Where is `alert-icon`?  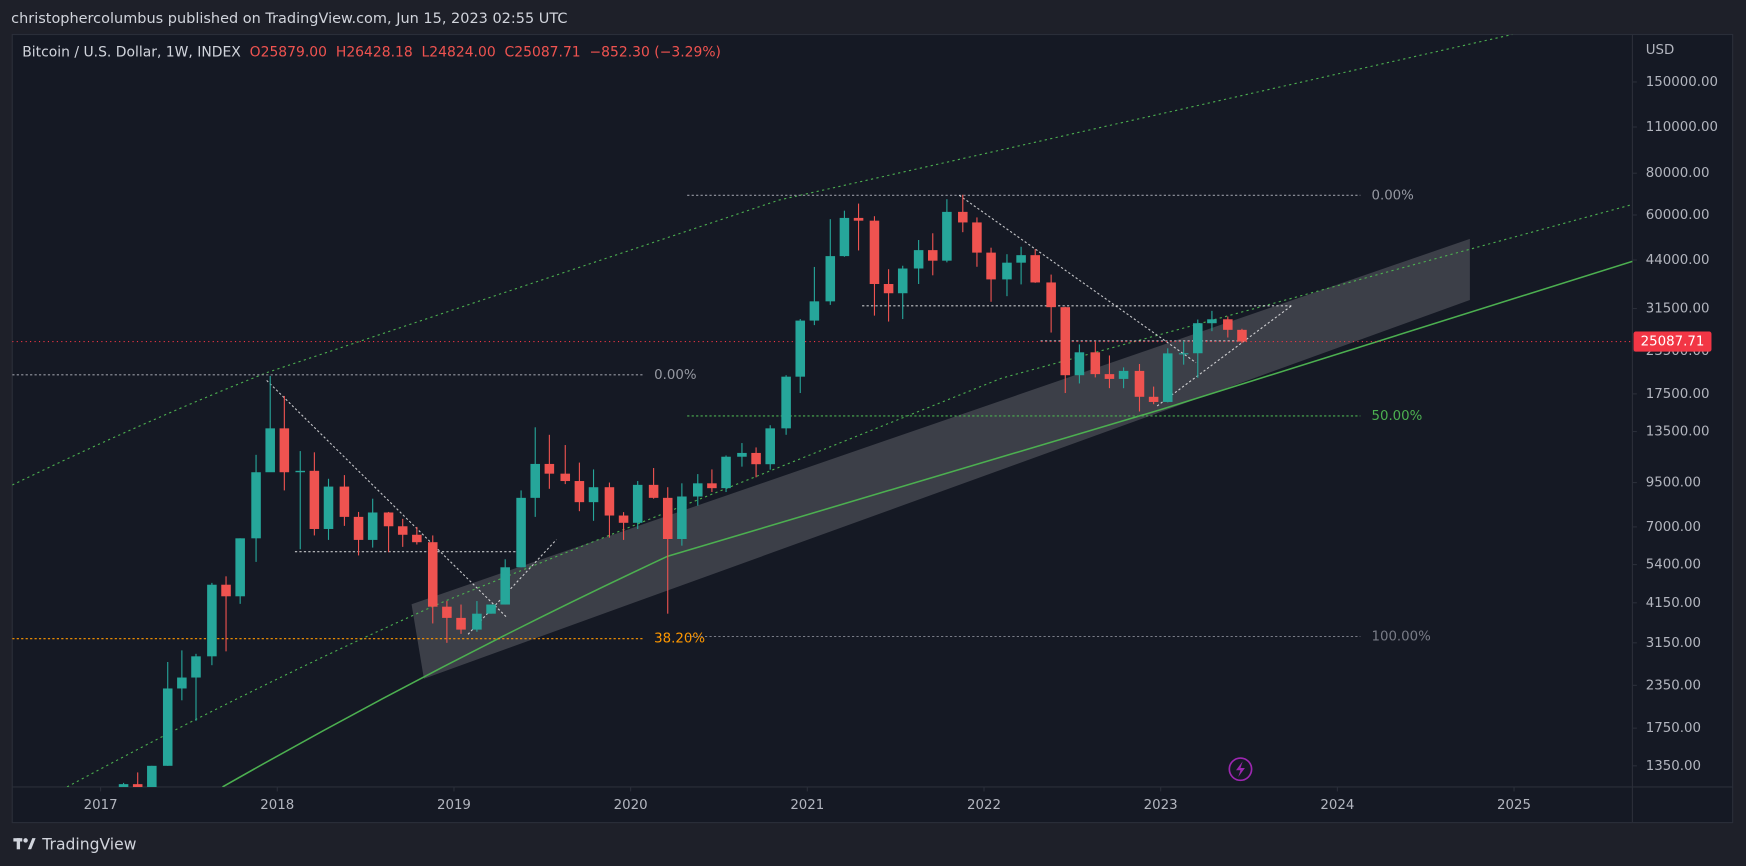
alert-icon is located at coordinates (1240, 769).